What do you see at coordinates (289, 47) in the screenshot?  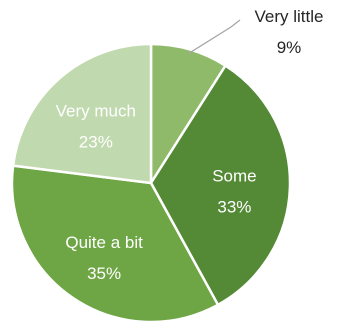 I see `slice-percent-very-little: 9%` at bounding box center [289, 47].